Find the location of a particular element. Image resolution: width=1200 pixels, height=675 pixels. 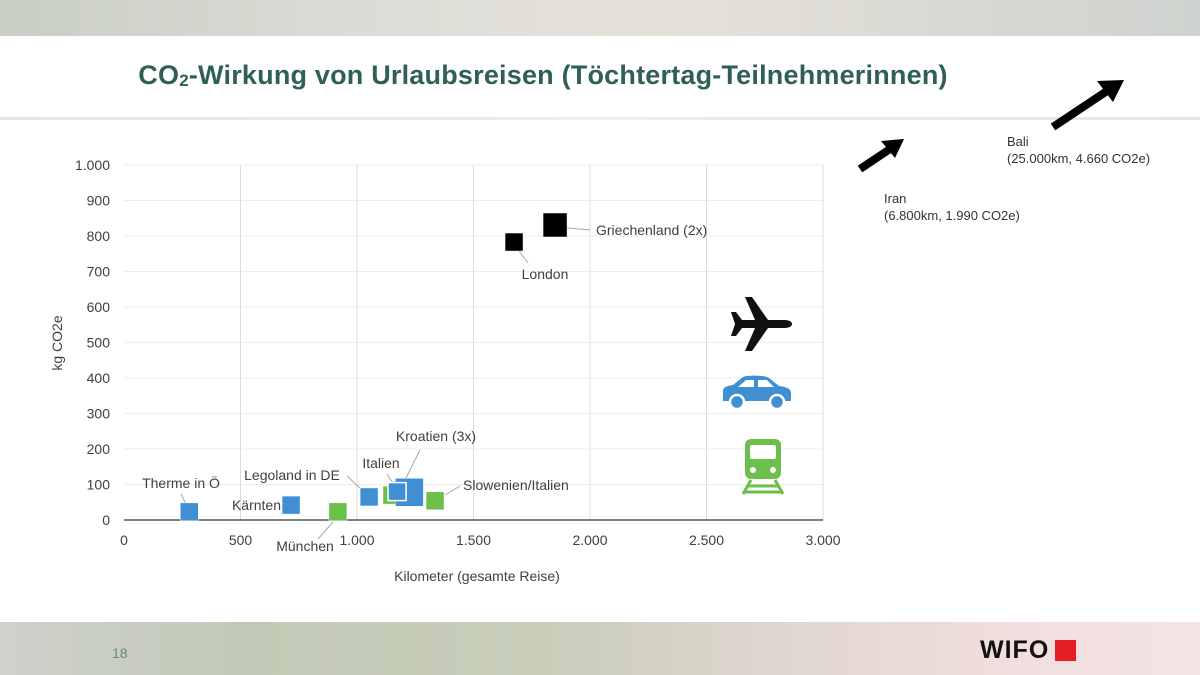

x-tick-label: 3.000 is located at coordinates (822, 540).